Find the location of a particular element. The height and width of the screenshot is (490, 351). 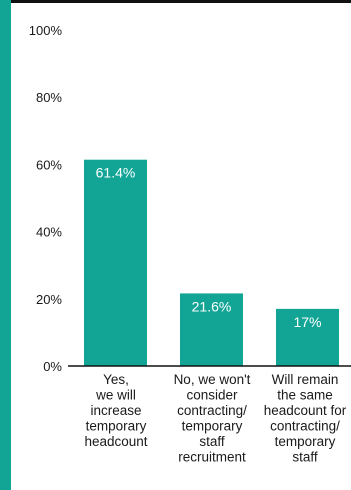

y-tick-label: 60% is located at coordinates (49, 164).